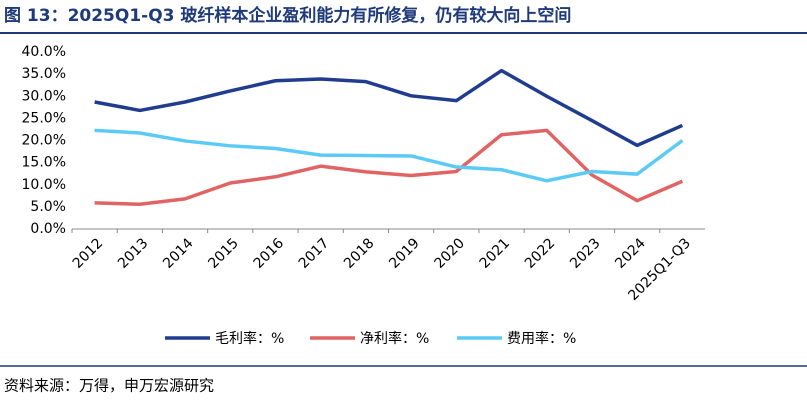 This screenshot has height=401, width=807. Describe the element at coordinates (109, 386) in the screenshot. I see `source-note: 资料来源：万得，申万宏源研究` at that location.